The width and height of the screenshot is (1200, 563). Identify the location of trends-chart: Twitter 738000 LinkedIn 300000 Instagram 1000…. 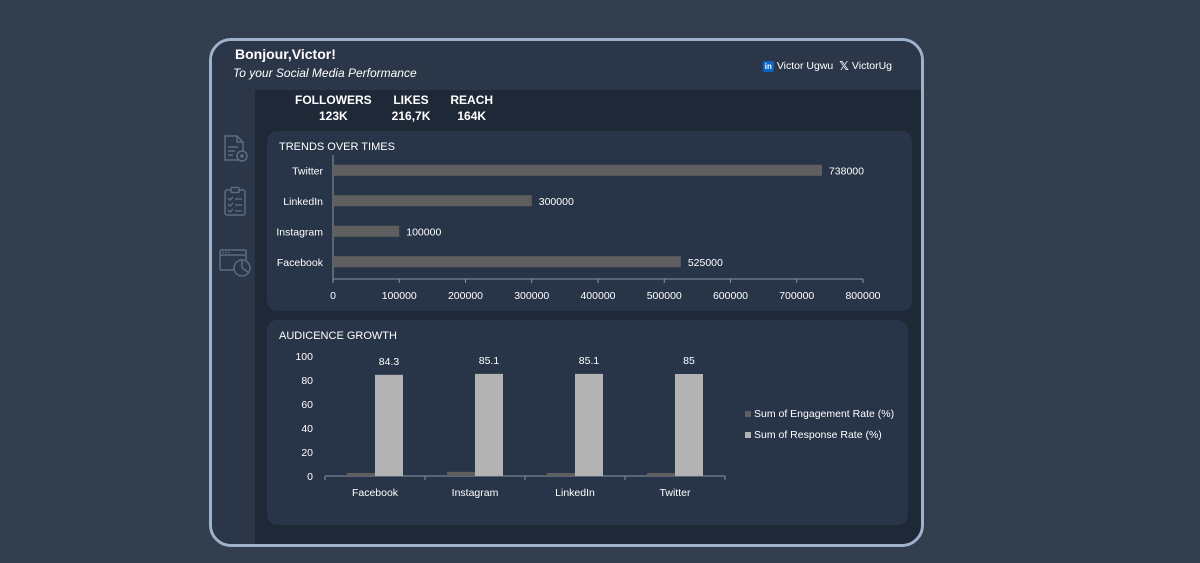
(578, 228).